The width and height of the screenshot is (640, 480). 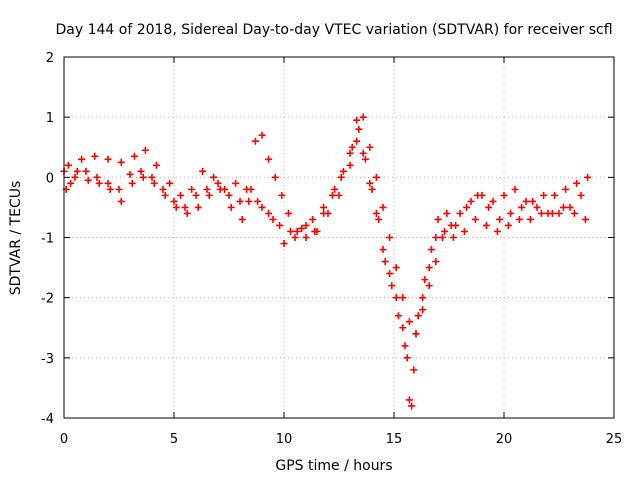 I want to click on x-tick-label: 10, so click(x=284, y=439).